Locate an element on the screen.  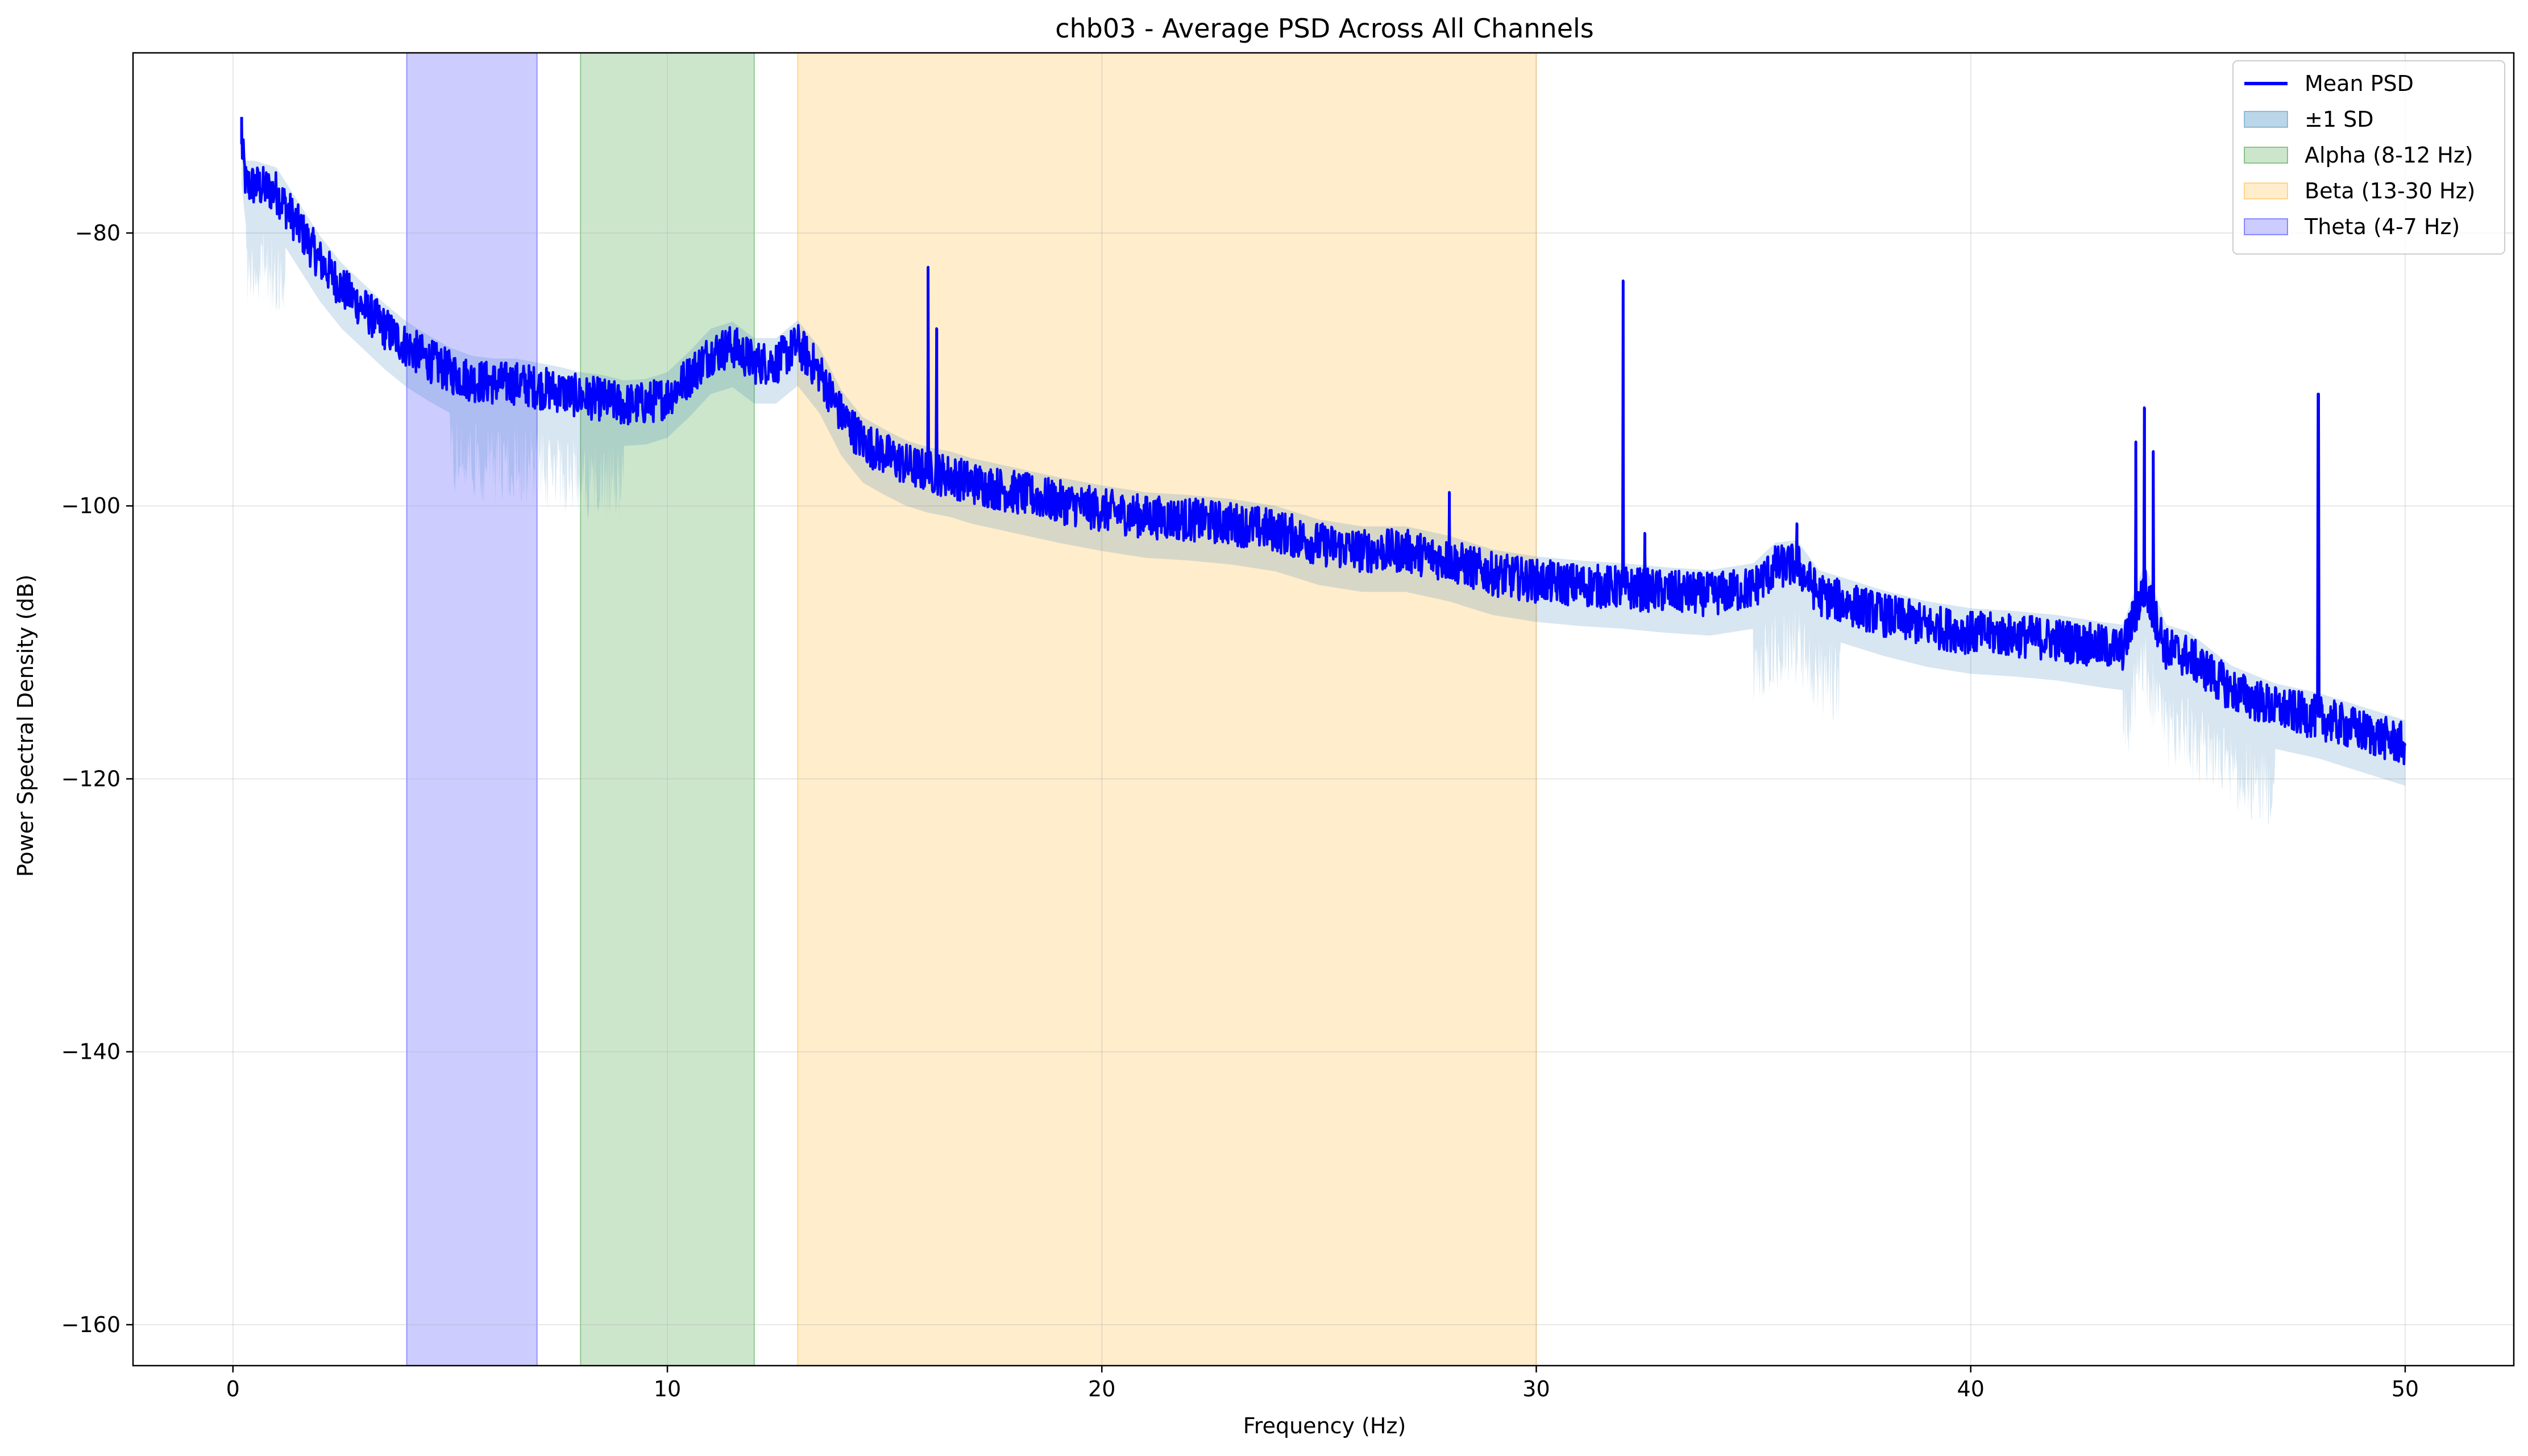
legend-box is located at coordinates (2369, 157).